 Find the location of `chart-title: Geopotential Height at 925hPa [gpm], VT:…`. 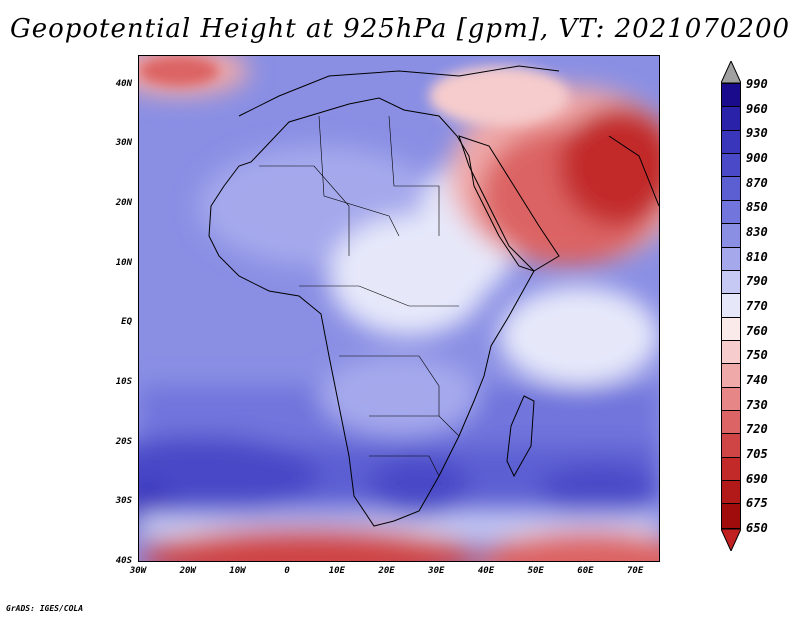

chart-title: Geopotential Height at 925hPa [gpm], VT:… is located at coordinates (400, 29).